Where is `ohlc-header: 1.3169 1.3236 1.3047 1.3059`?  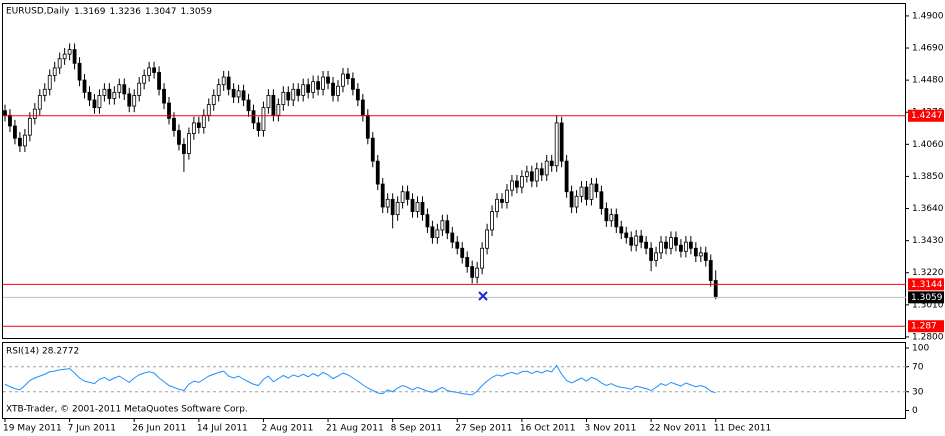 ohlc-header: 1.3169 1.3236 1.3047 1.3059 is located at coordinates (143, 12).